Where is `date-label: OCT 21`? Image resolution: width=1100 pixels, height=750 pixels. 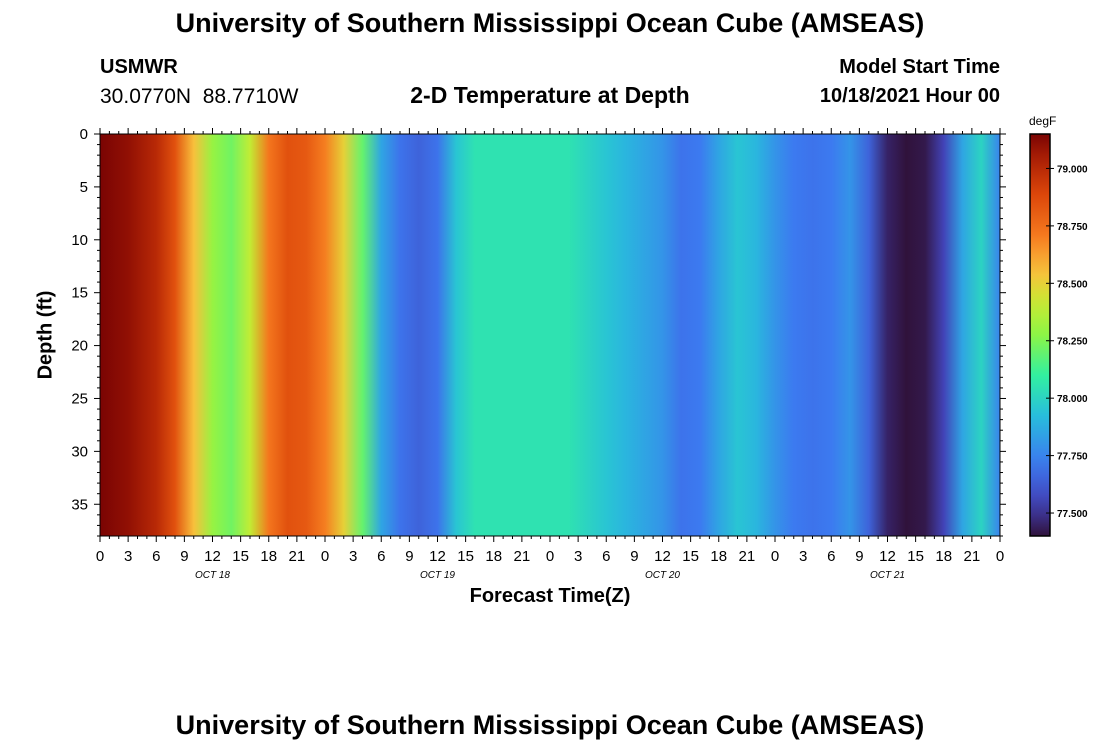
date-label: OCT 21 is located at coordinates (887, 575).